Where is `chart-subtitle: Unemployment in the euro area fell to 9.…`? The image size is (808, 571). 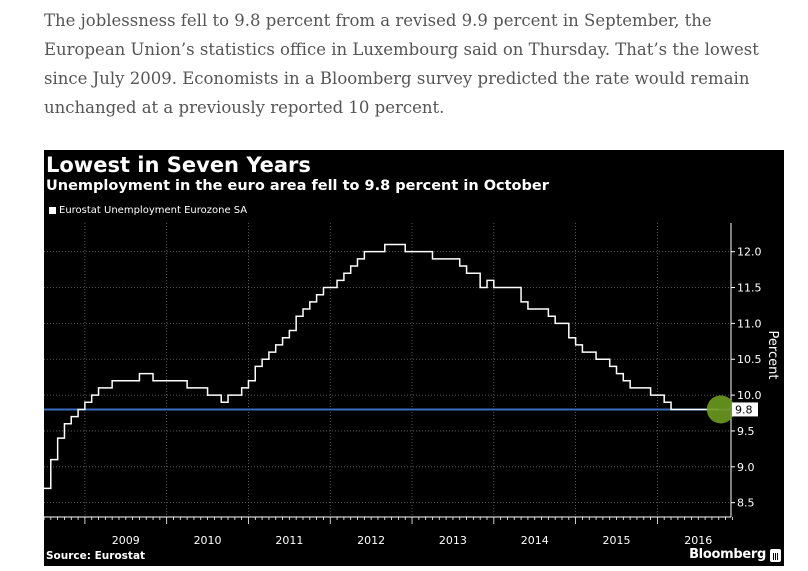 chart-subtitle: Unemployment in the euro area fell to 9.… is located at coordinates (297, 186).